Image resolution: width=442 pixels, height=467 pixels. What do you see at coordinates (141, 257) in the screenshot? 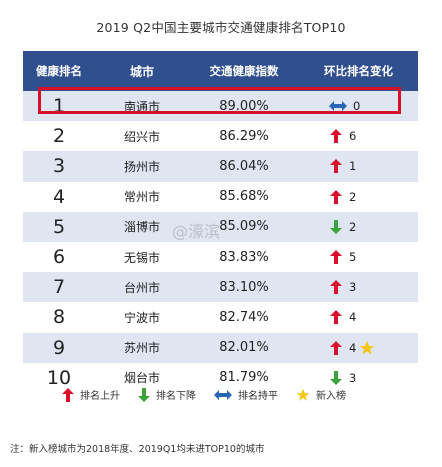
I see `city-cell: 无锡市` at bounding box center [141, 257].